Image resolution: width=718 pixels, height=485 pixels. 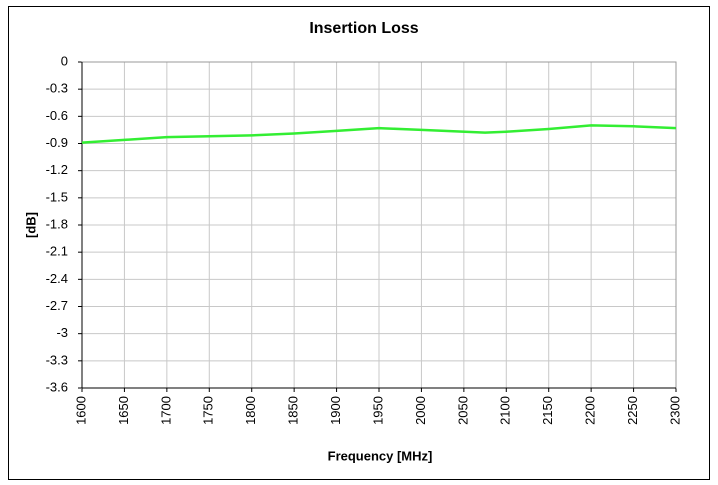 What do you see at coordinates (250, 410) in the screenshot?
I see `x-tick-label: 1800` at bounding box center [250, 410].